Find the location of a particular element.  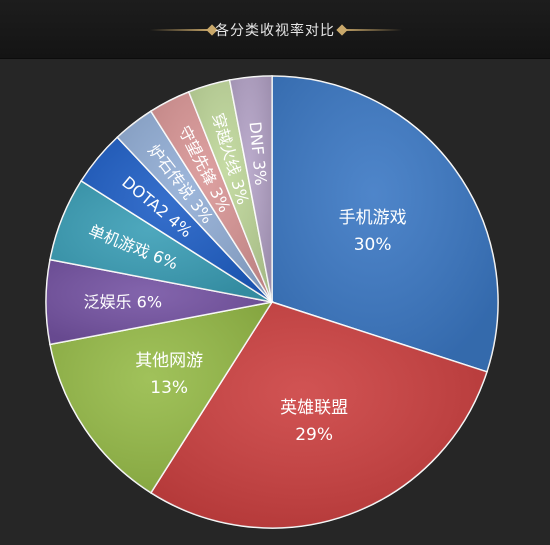

slice-name-label: 手机游戏 is located at coordinates (373, 218).